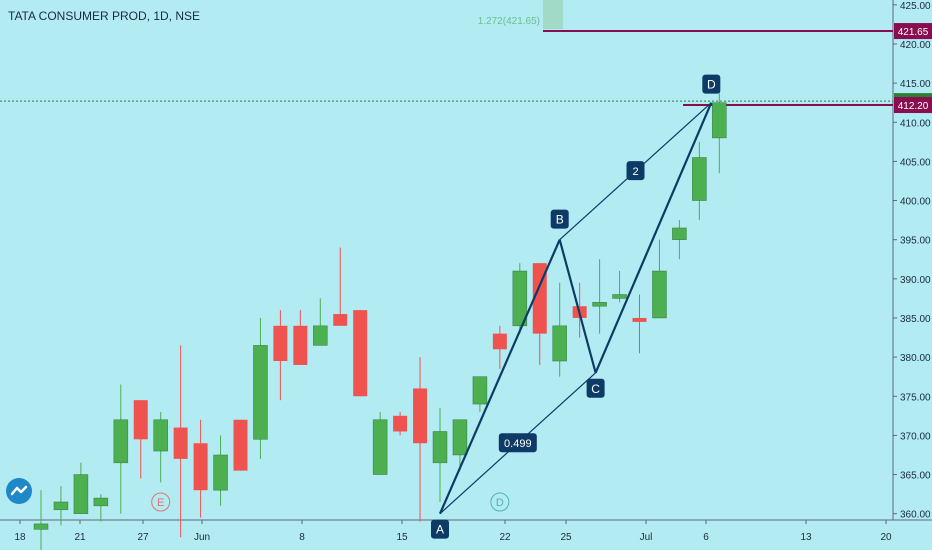 The image size is (932, 550). I want to click on x-tick-label: 25, so click(566, 537).